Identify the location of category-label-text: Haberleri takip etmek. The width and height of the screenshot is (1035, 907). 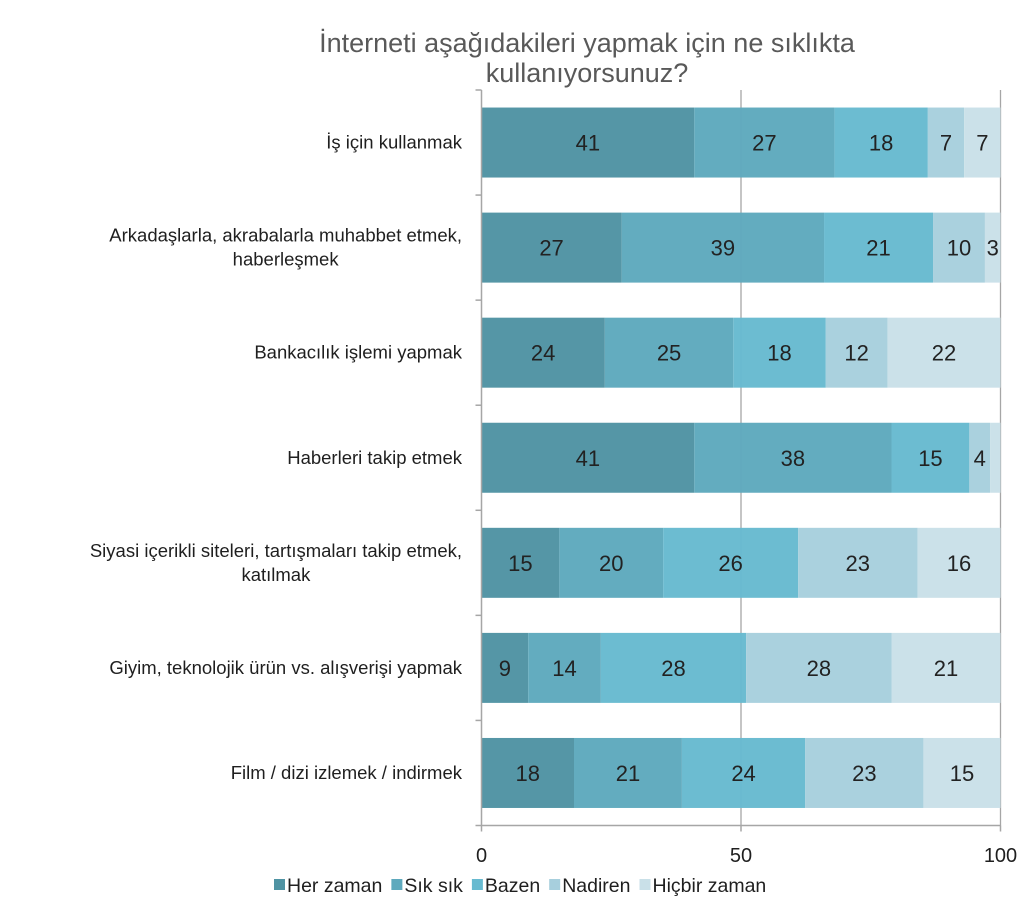
(375, 457).